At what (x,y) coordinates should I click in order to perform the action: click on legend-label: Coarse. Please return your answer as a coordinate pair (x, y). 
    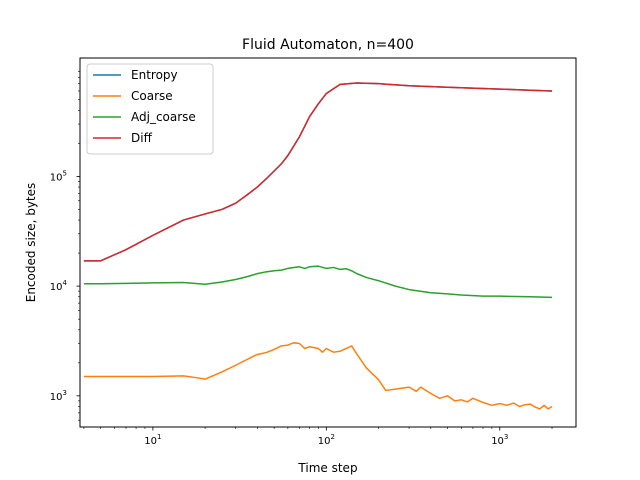
    Looking at the image, I should click on (152, 96).